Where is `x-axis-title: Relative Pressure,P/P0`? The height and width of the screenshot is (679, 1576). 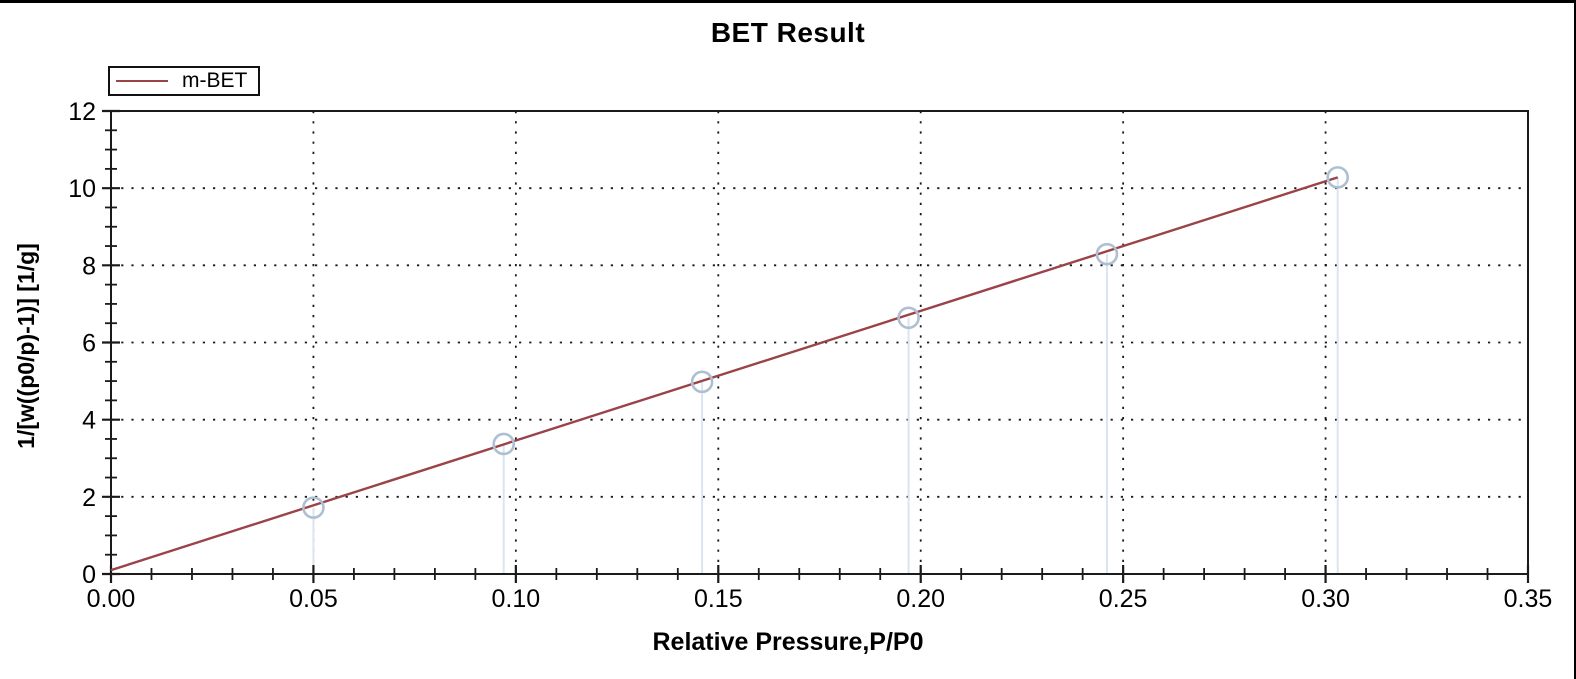 x-axis-title: Relative Pressure,P/P0 is located at coordinates (788, 642).